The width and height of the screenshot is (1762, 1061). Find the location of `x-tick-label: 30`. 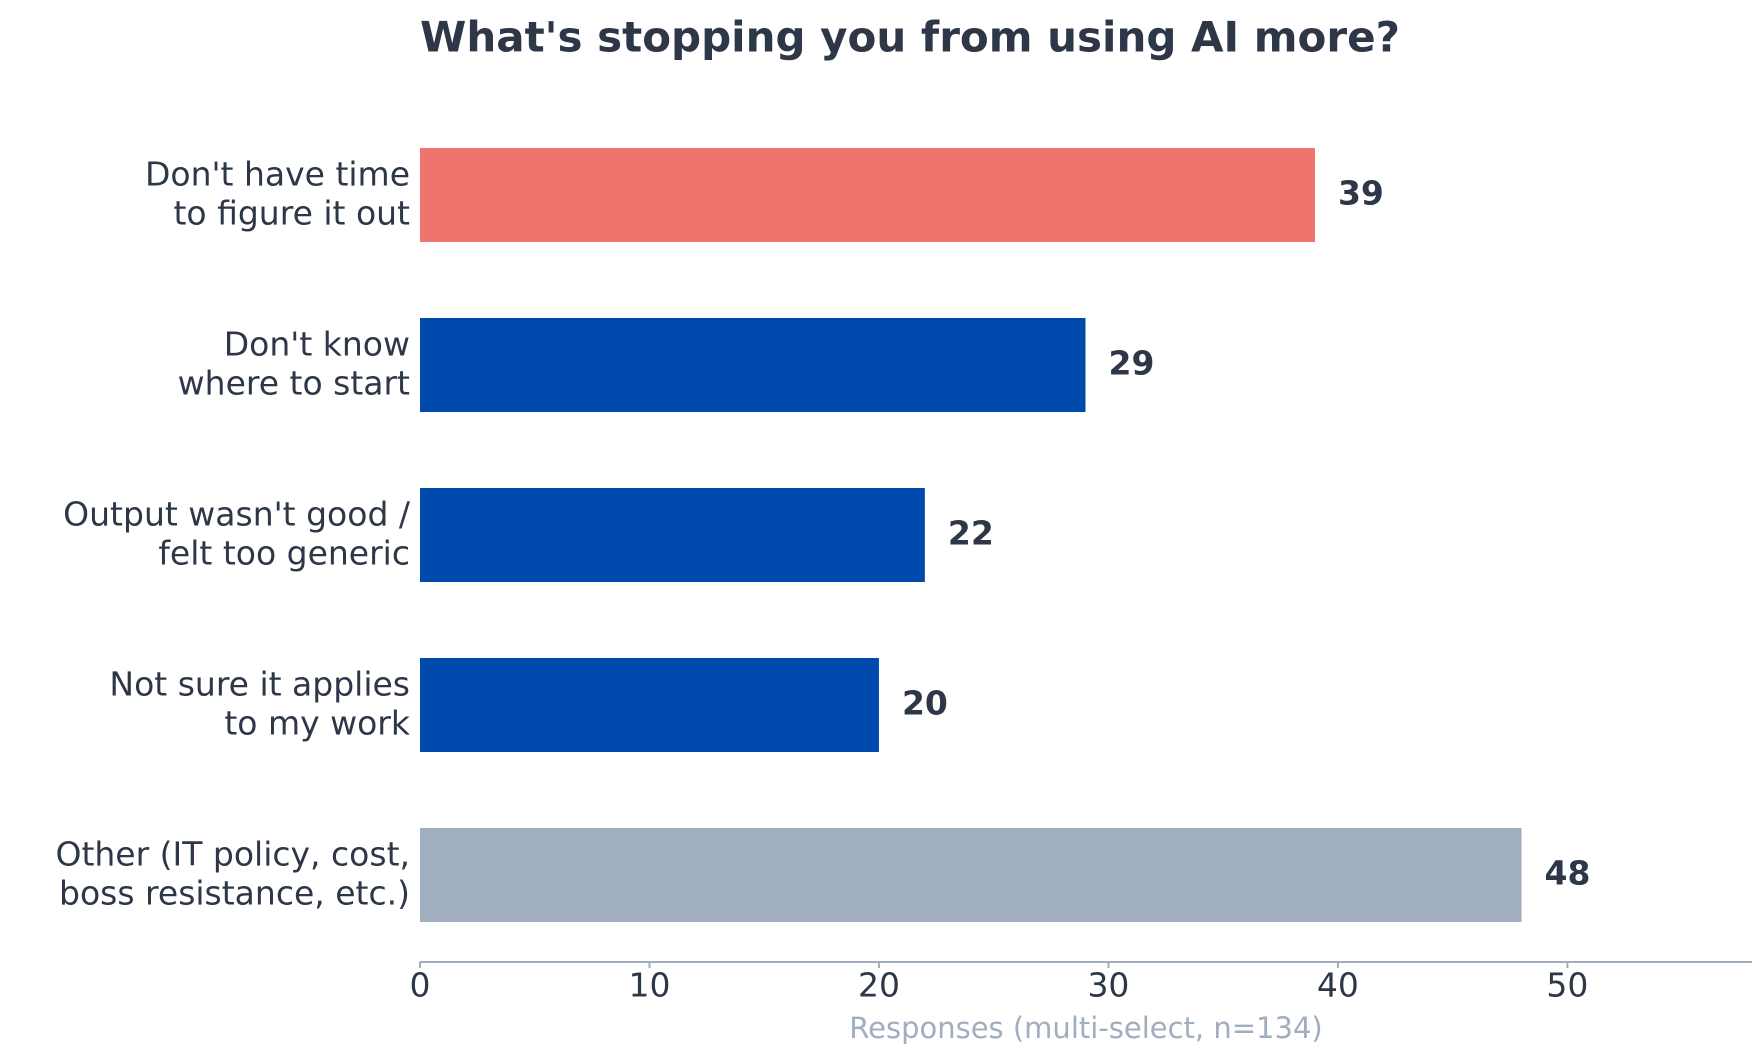

x-tick-label: 30 is located at coordinates (1108, 985).